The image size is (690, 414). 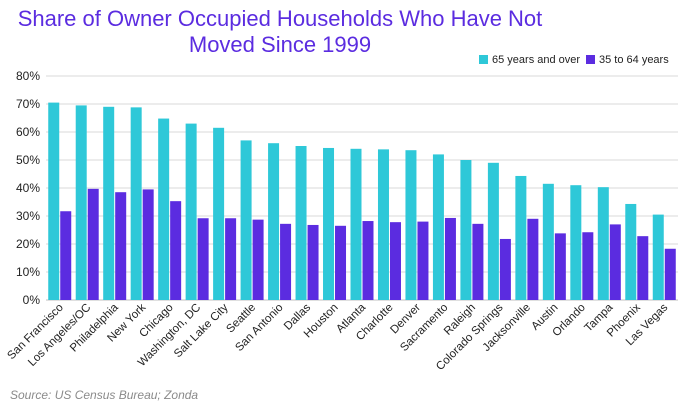 What do you see at coordinates (634, 60) in the screenshot?
I see `legend-label-35-to-64: 35 to 64 years` at bounding box center [634, 60].